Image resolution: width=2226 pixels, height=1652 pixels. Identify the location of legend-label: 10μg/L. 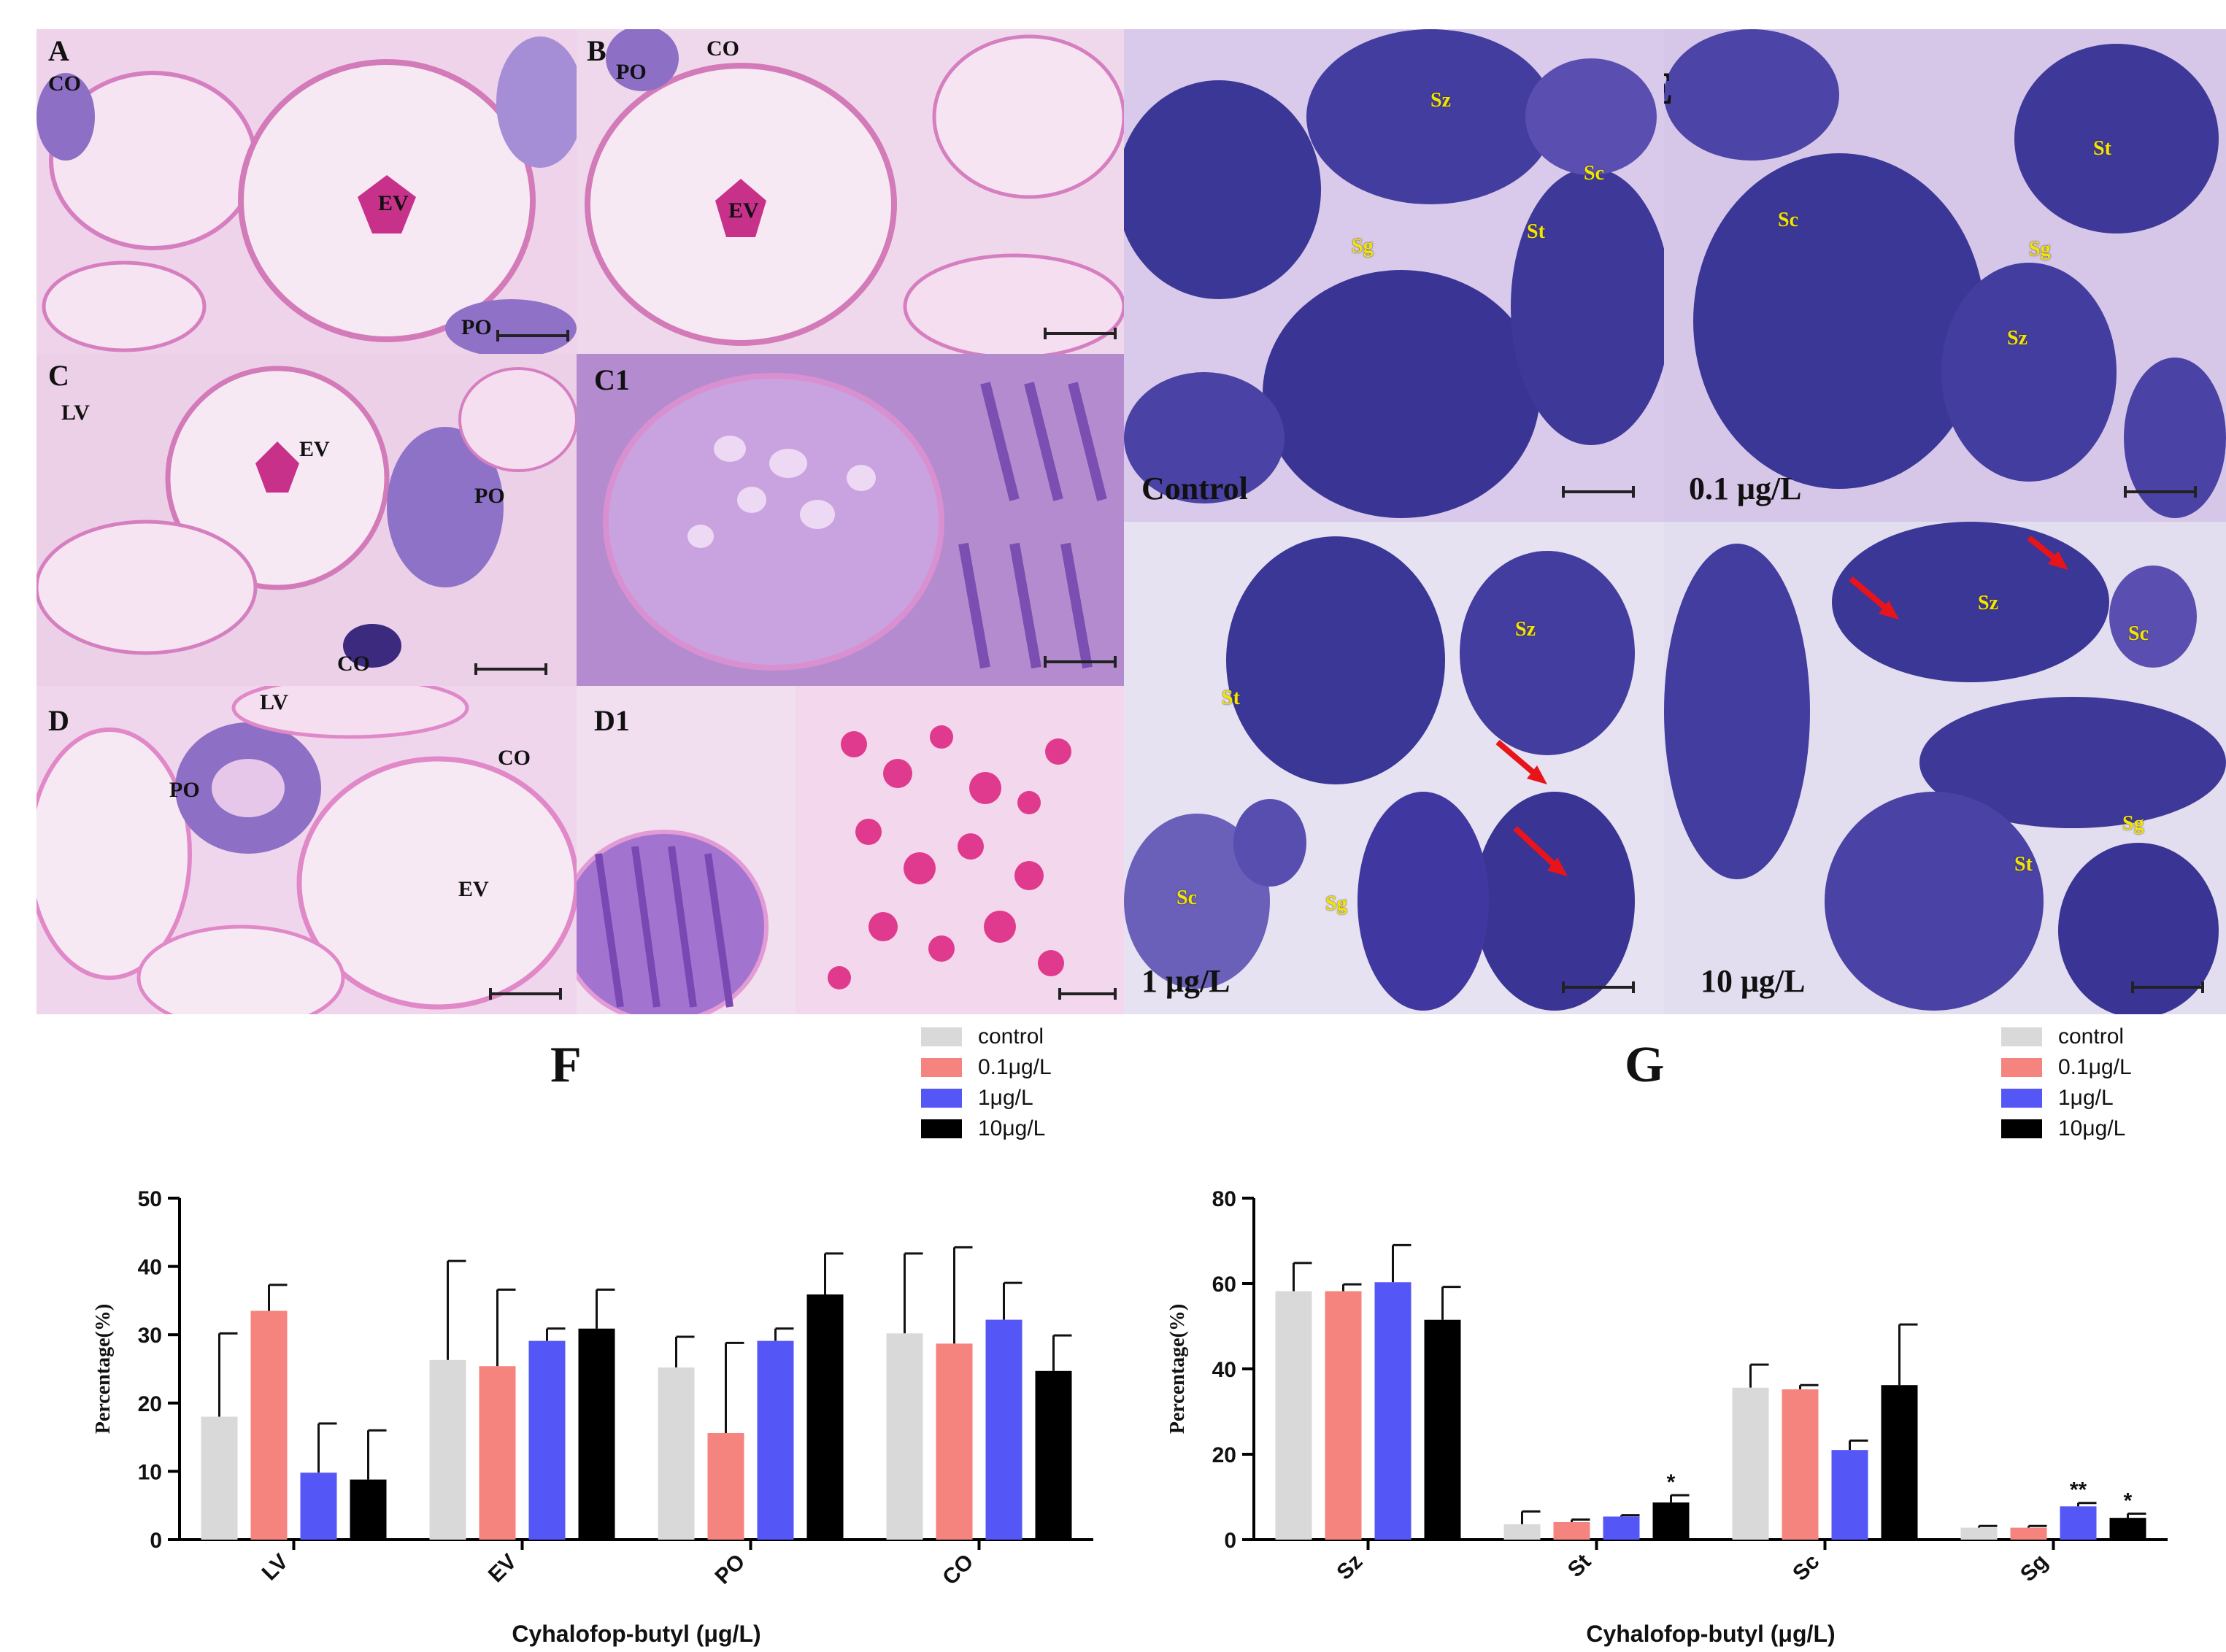
(2092, 1128).